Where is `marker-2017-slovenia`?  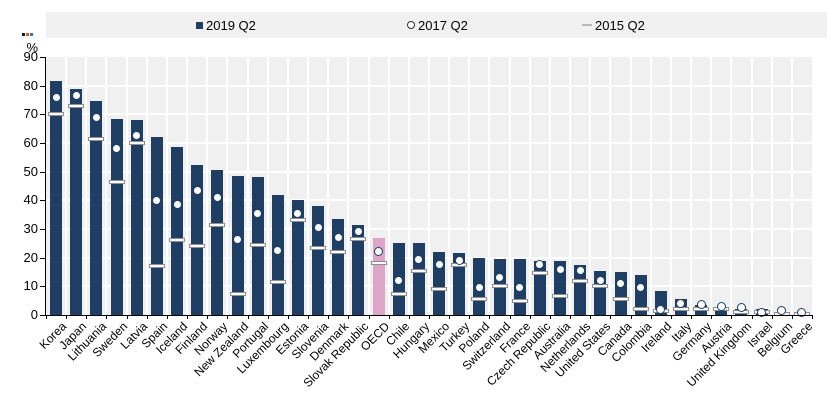
marker-2017-slovenia is located at coordinates (318, 228).